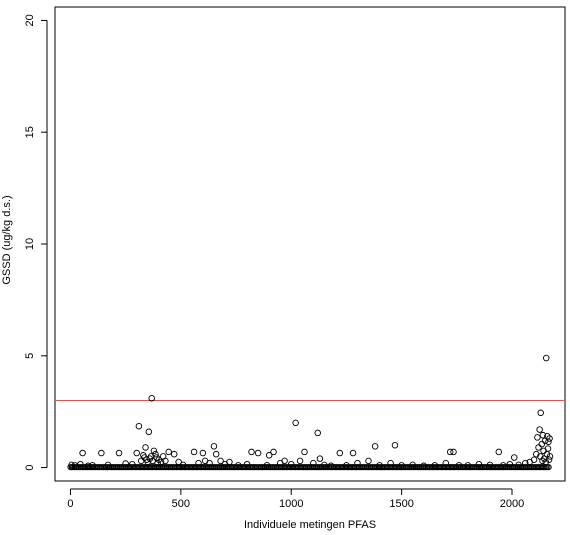  I want to click on x-tick-label: 0, so click(70, 504).